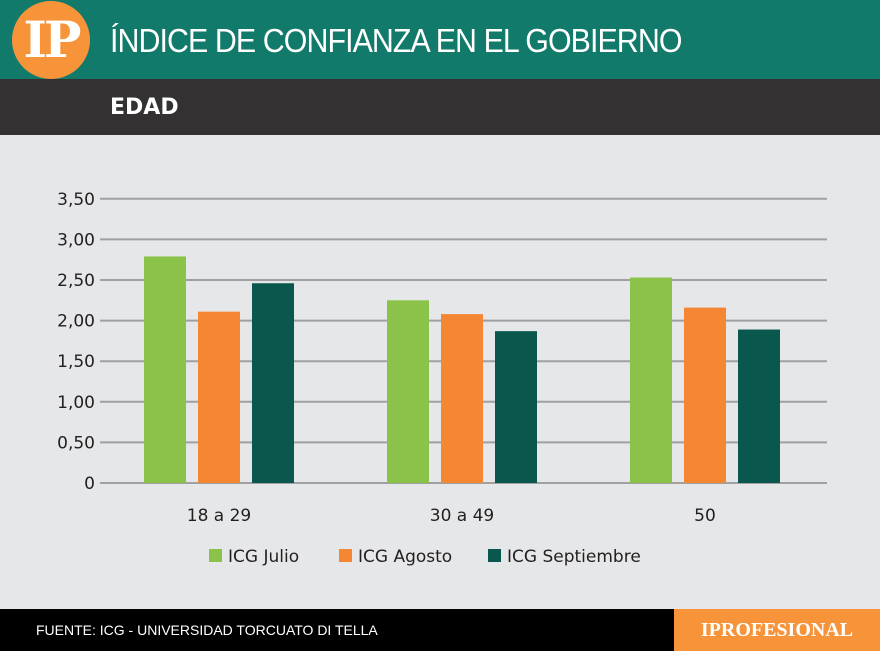 This screenshot has height=651, width=880. Describe the element at coordinates (574, 557) in the screenshot. I see `legend-label: ICG Septiembre` at that location.